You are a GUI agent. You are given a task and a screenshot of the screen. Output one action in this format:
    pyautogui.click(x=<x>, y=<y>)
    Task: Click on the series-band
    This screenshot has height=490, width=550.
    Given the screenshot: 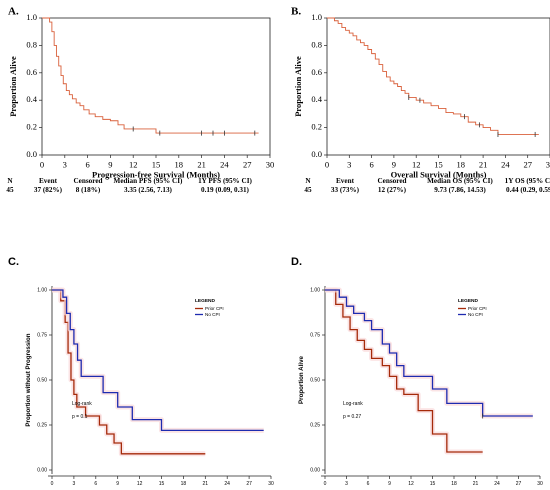 What is the action you would take?
    pyautogui.click(x=429, y=353)
    